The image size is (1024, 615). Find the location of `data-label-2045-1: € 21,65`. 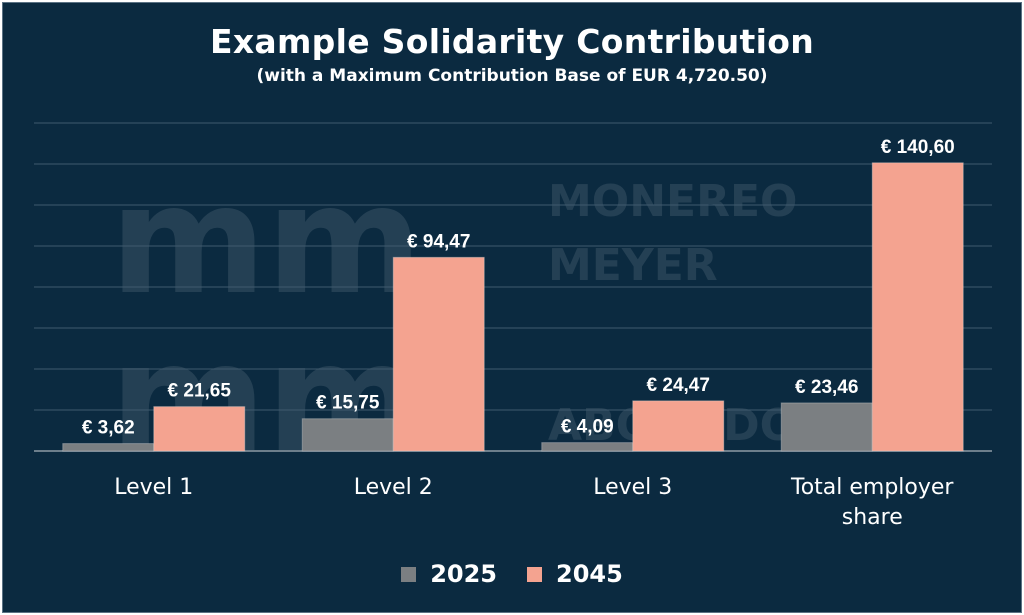

data-label-2045-1: € 21,65 is located at coordinates (200, 391).